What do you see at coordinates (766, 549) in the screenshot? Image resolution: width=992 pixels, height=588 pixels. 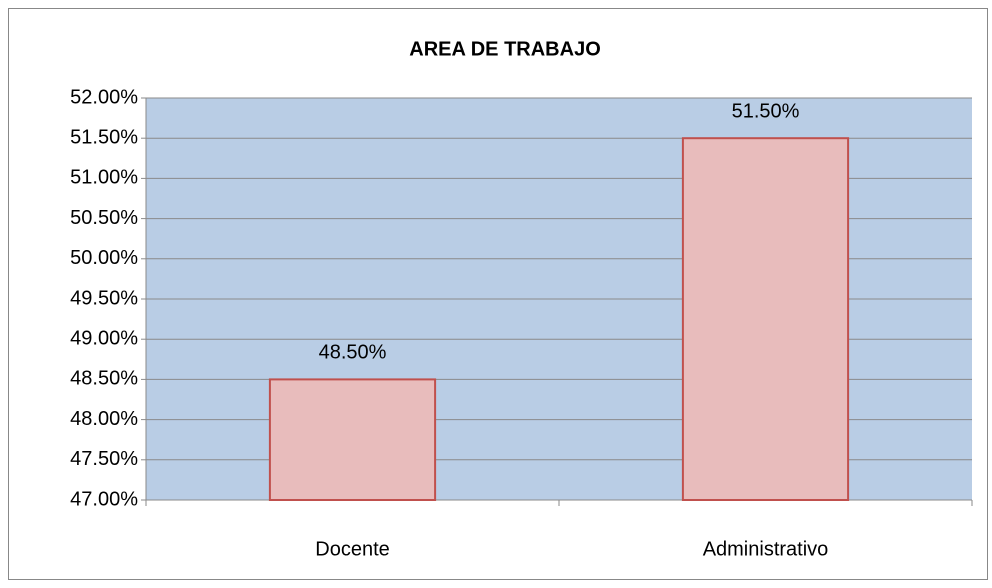 I see `x-tick-label: Administrativo` at bounding box center [766, 549].